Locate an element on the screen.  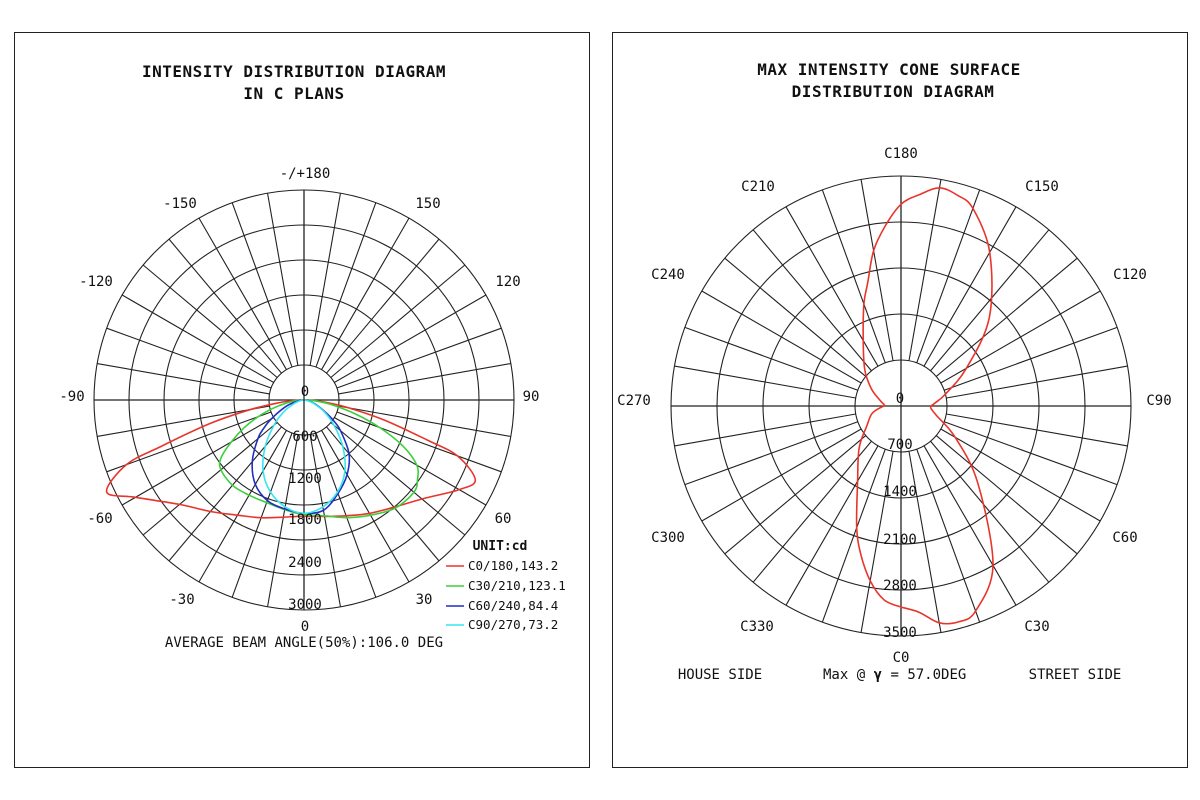
beam-angle-footer: AVERAGE BEAM ANGLE(50%):106.0 DEG is located at coordinates (304, 643).